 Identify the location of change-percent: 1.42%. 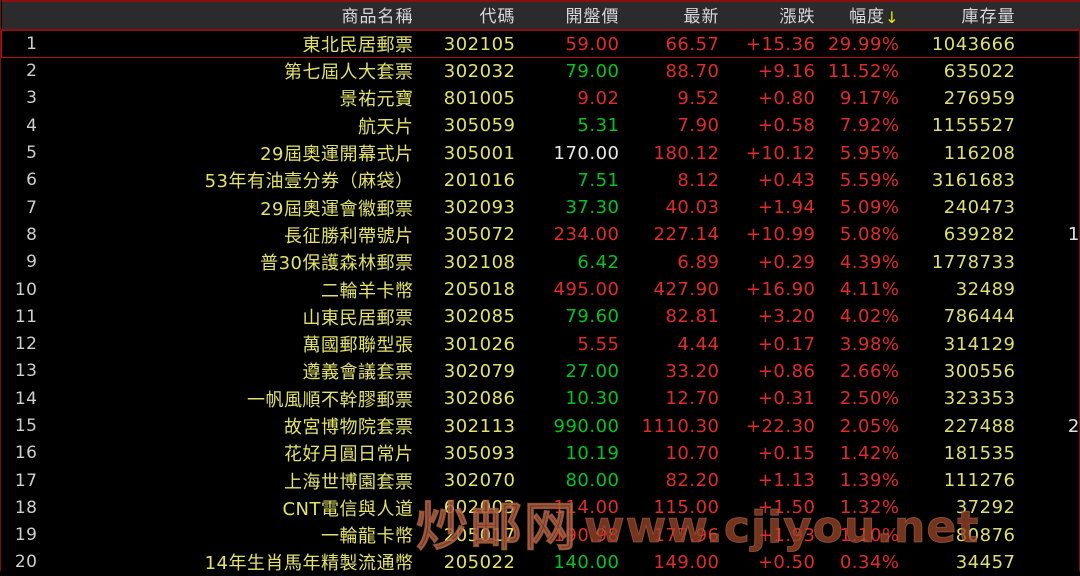
(864, 453).